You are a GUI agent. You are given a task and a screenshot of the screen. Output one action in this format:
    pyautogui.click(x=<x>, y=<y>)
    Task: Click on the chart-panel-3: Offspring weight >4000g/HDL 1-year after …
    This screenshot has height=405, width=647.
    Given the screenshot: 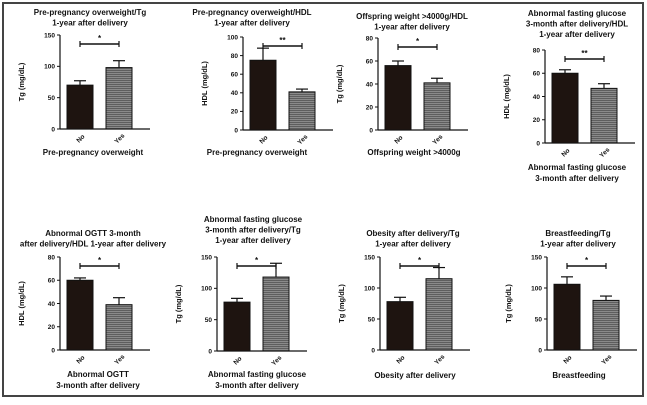 What is the action you would take?
    pyautogui.click(x=401, y=84)
    